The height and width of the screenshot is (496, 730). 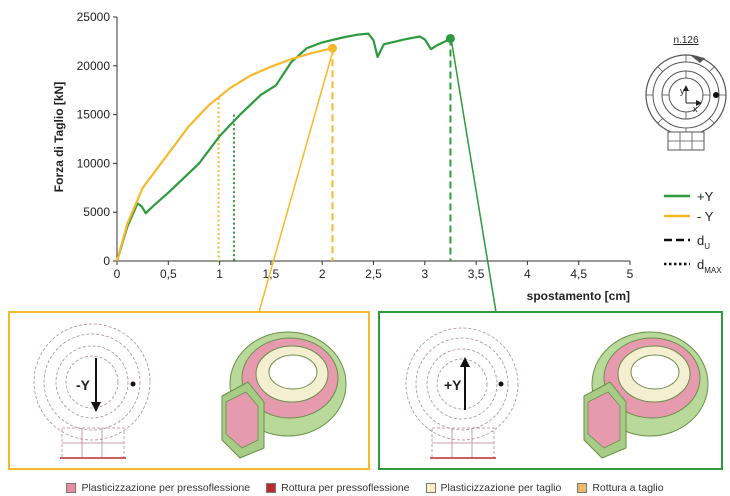 I want to click on legend-label: +Y, so click(x=705, y=196).